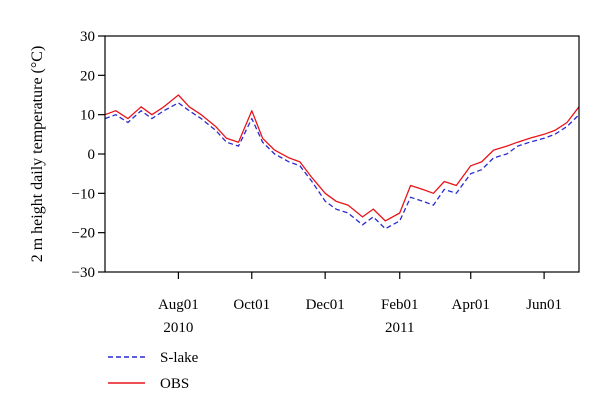  What do you see at coordinates (83, 194) in the screenshot?
I see `y-tick-label: −10` at bounding box center [83, 194].